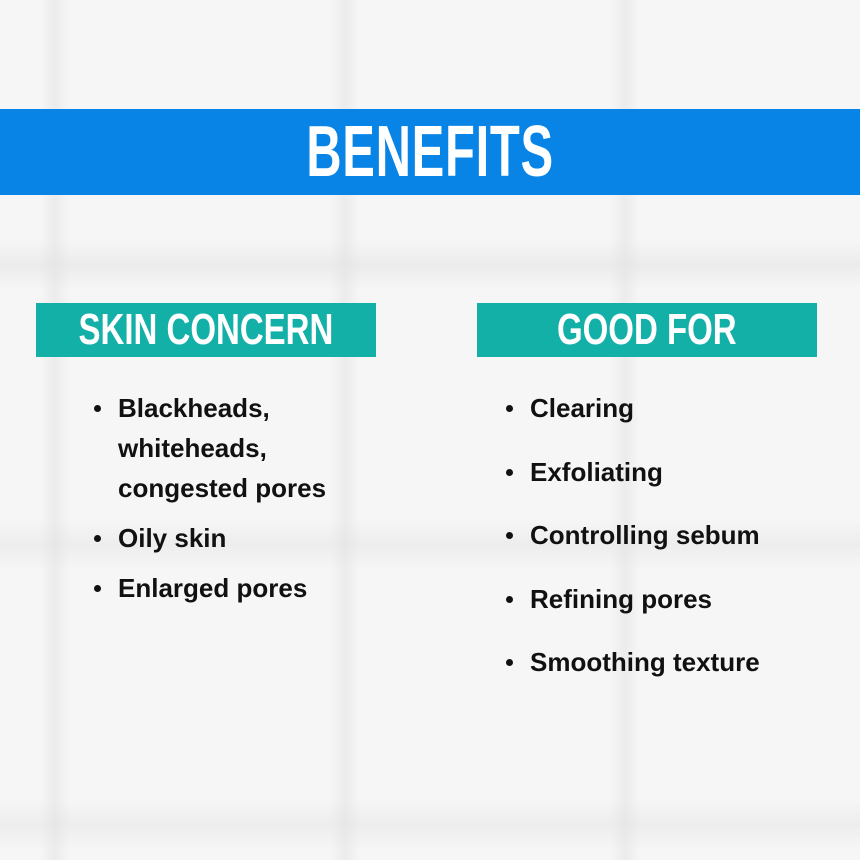 The width and height of the screenshot is (860, 860). What do you see at coordinates (226, 538) in the screenshot?
I see `list-item: Oily skin` at bounding box center [226, 538].